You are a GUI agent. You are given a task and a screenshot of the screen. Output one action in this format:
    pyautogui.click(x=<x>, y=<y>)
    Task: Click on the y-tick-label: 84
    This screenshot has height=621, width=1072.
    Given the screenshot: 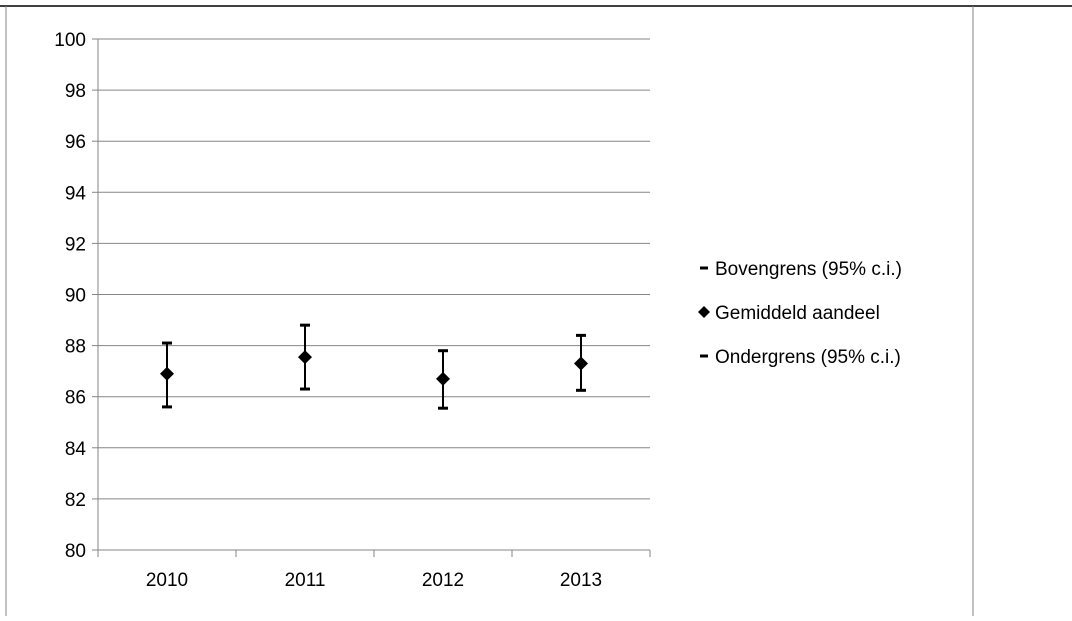 What is the action you would take?
    pyautogui.click(x=76, y=449)
    